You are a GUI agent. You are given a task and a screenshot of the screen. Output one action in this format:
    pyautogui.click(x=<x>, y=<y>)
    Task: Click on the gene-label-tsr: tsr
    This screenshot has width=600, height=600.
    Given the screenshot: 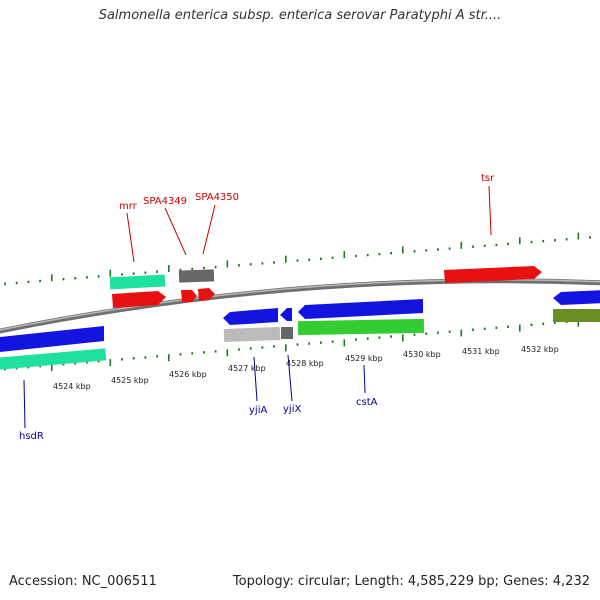 What is the action you would take?
    pyautogui.click(x=488, y=178)
    